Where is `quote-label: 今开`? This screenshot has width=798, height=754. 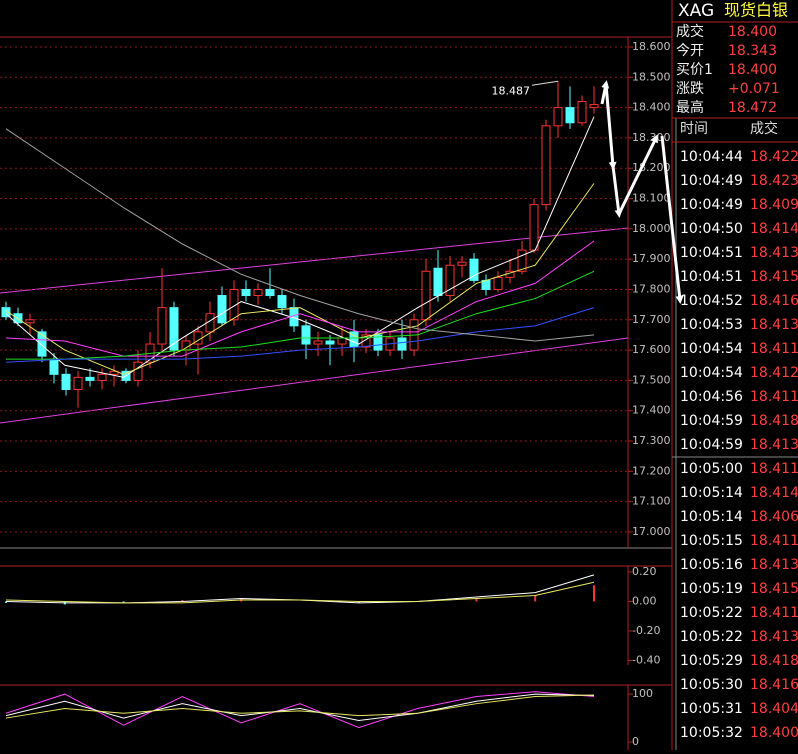 quote-label: 今开 is located at coordinates (690, 51).